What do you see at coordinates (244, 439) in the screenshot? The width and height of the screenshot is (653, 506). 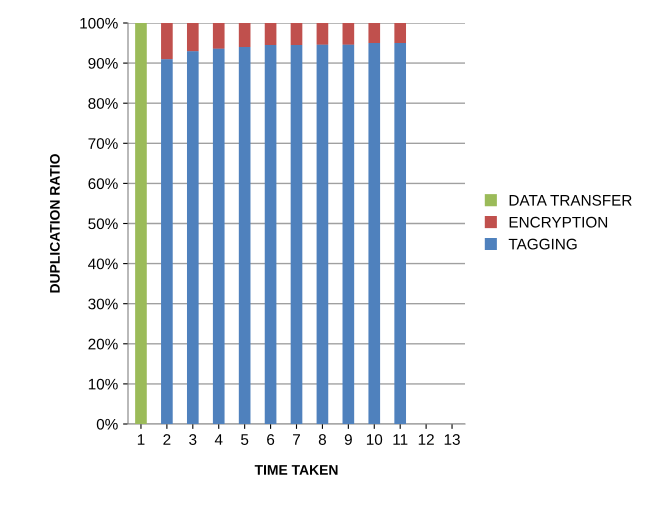 I see `x-tick-label: 5` at bounding box center [244, 439].